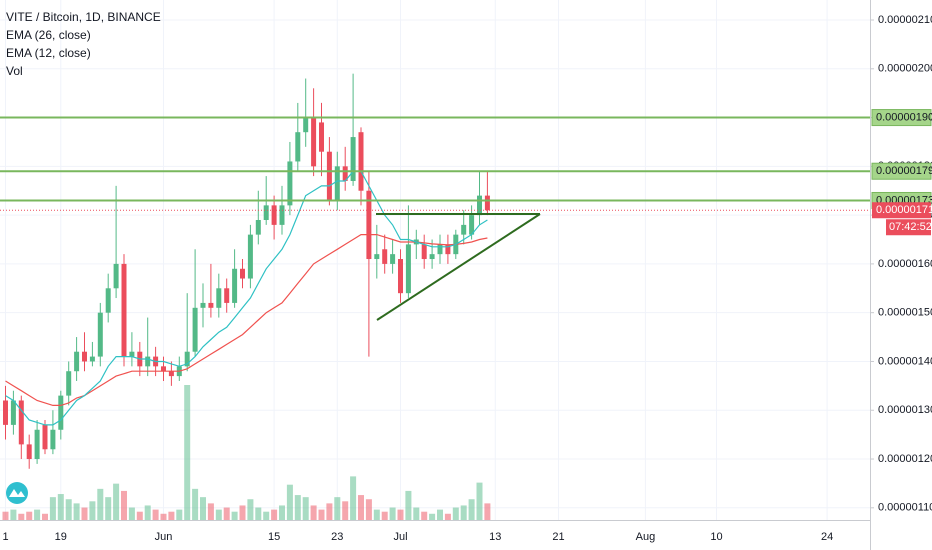 The width and height of the screenshot is (932, 550). Describe the element at coordinates (48, 53) in the screenshot. I see `legend-entry: EMA (12, close)` at that location.